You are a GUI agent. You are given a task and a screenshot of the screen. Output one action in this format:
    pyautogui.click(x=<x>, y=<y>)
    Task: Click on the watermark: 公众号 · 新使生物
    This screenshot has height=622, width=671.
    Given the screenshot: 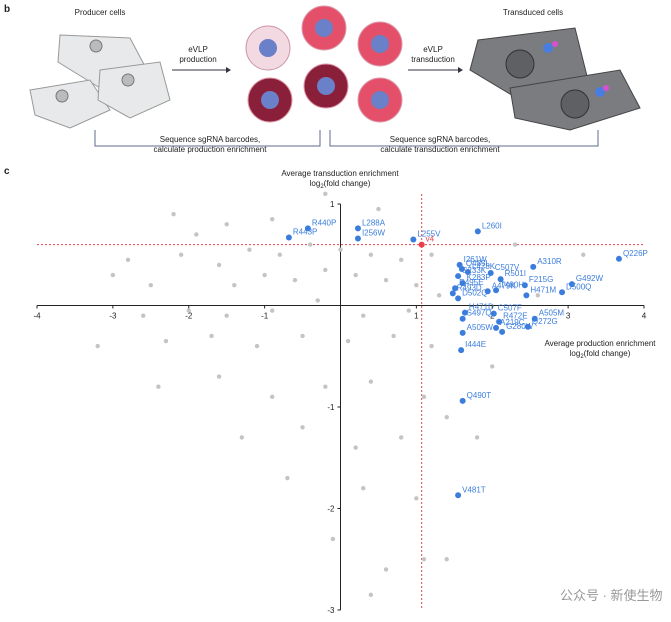 What is the action you would take?
    pyautogui.click(x=611, y=595)
    